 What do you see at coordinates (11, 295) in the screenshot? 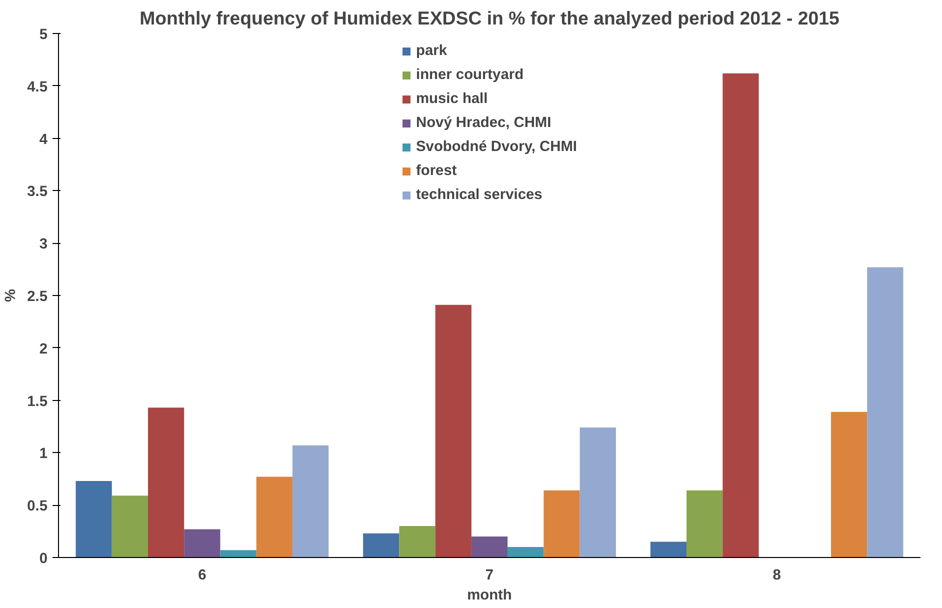
I see `y-axis-title: %` at bounding box center [11, 295].